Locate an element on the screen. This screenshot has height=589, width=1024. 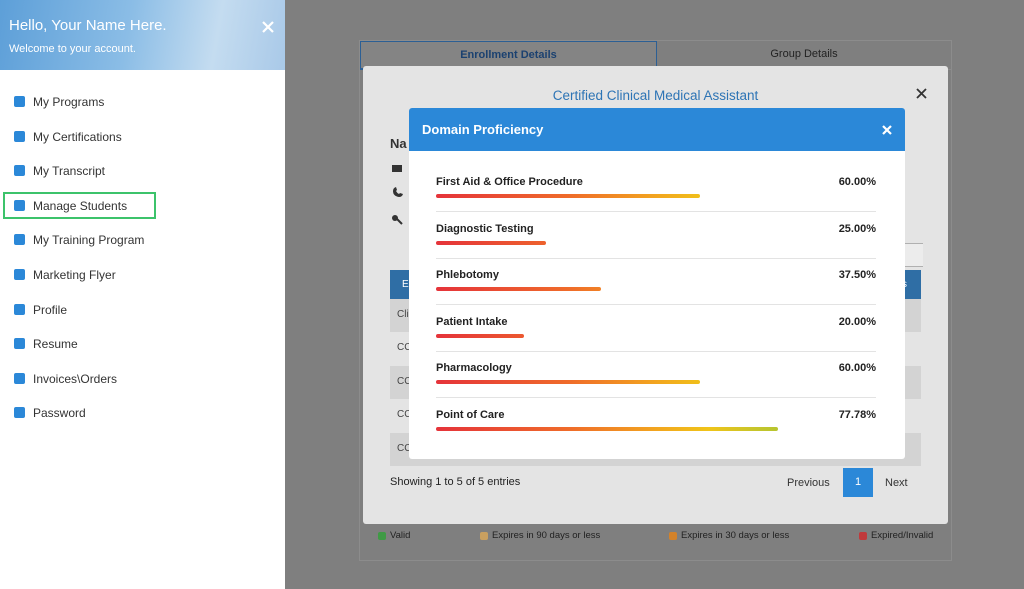
name-fragment: Na is located at coordinates (398, 143).